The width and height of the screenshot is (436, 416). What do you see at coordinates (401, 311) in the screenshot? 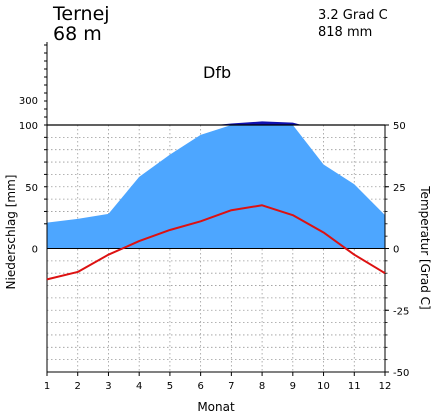
I see `right-tick-label: -25` at bounding box center [401, 311].